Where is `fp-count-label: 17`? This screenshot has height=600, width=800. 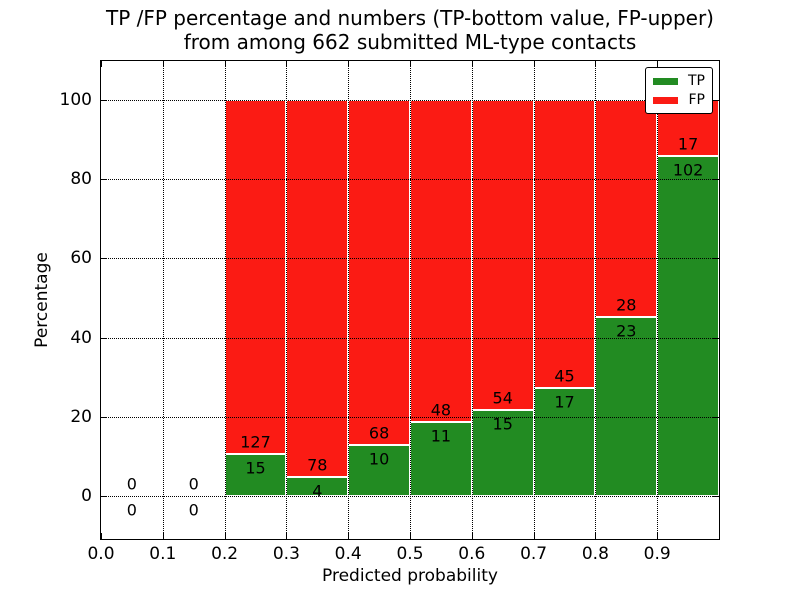
fp-count-label: 17 is located at coordinates (688, 144).